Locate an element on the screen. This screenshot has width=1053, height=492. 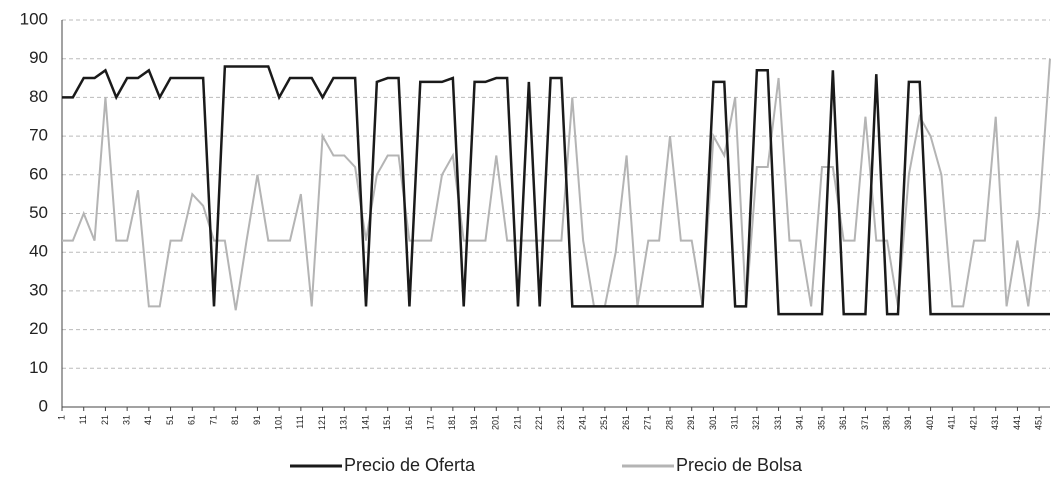
x-tick-label: 171 is located at coordinates (431, 422).